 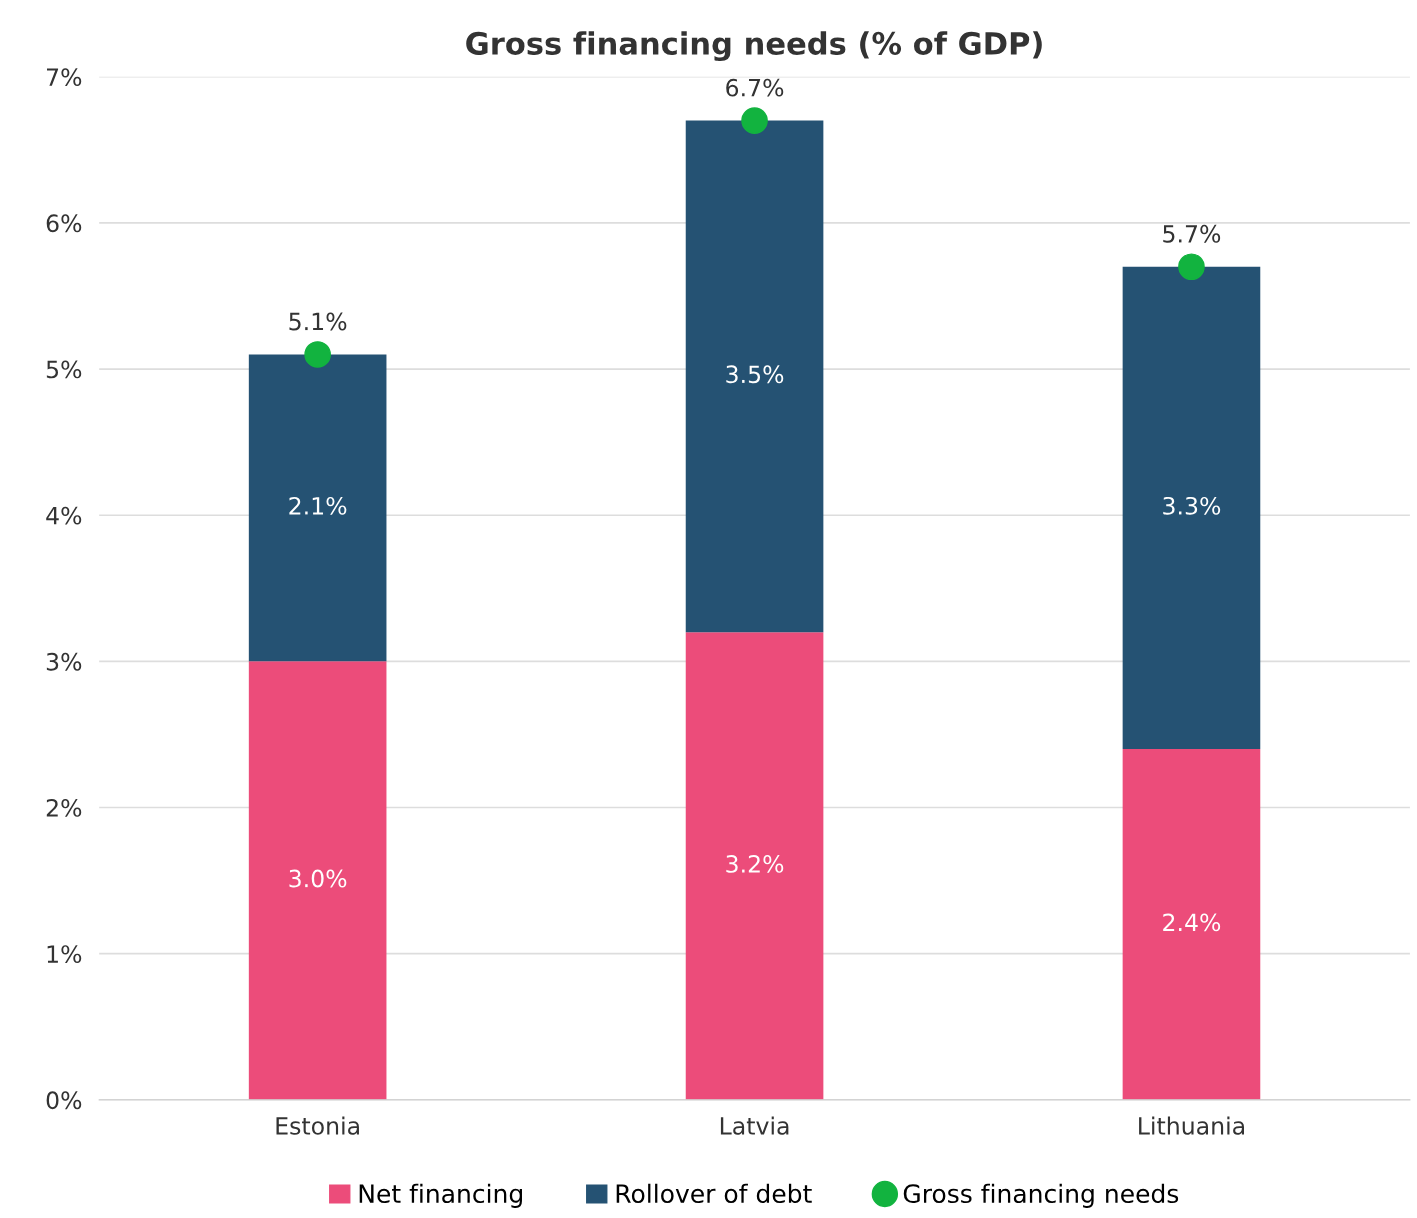 What do you see at coordinates (754, 1125) in the screenshot?
I see `x-tick-label: Latvia` at bounding box center [754, 1125].